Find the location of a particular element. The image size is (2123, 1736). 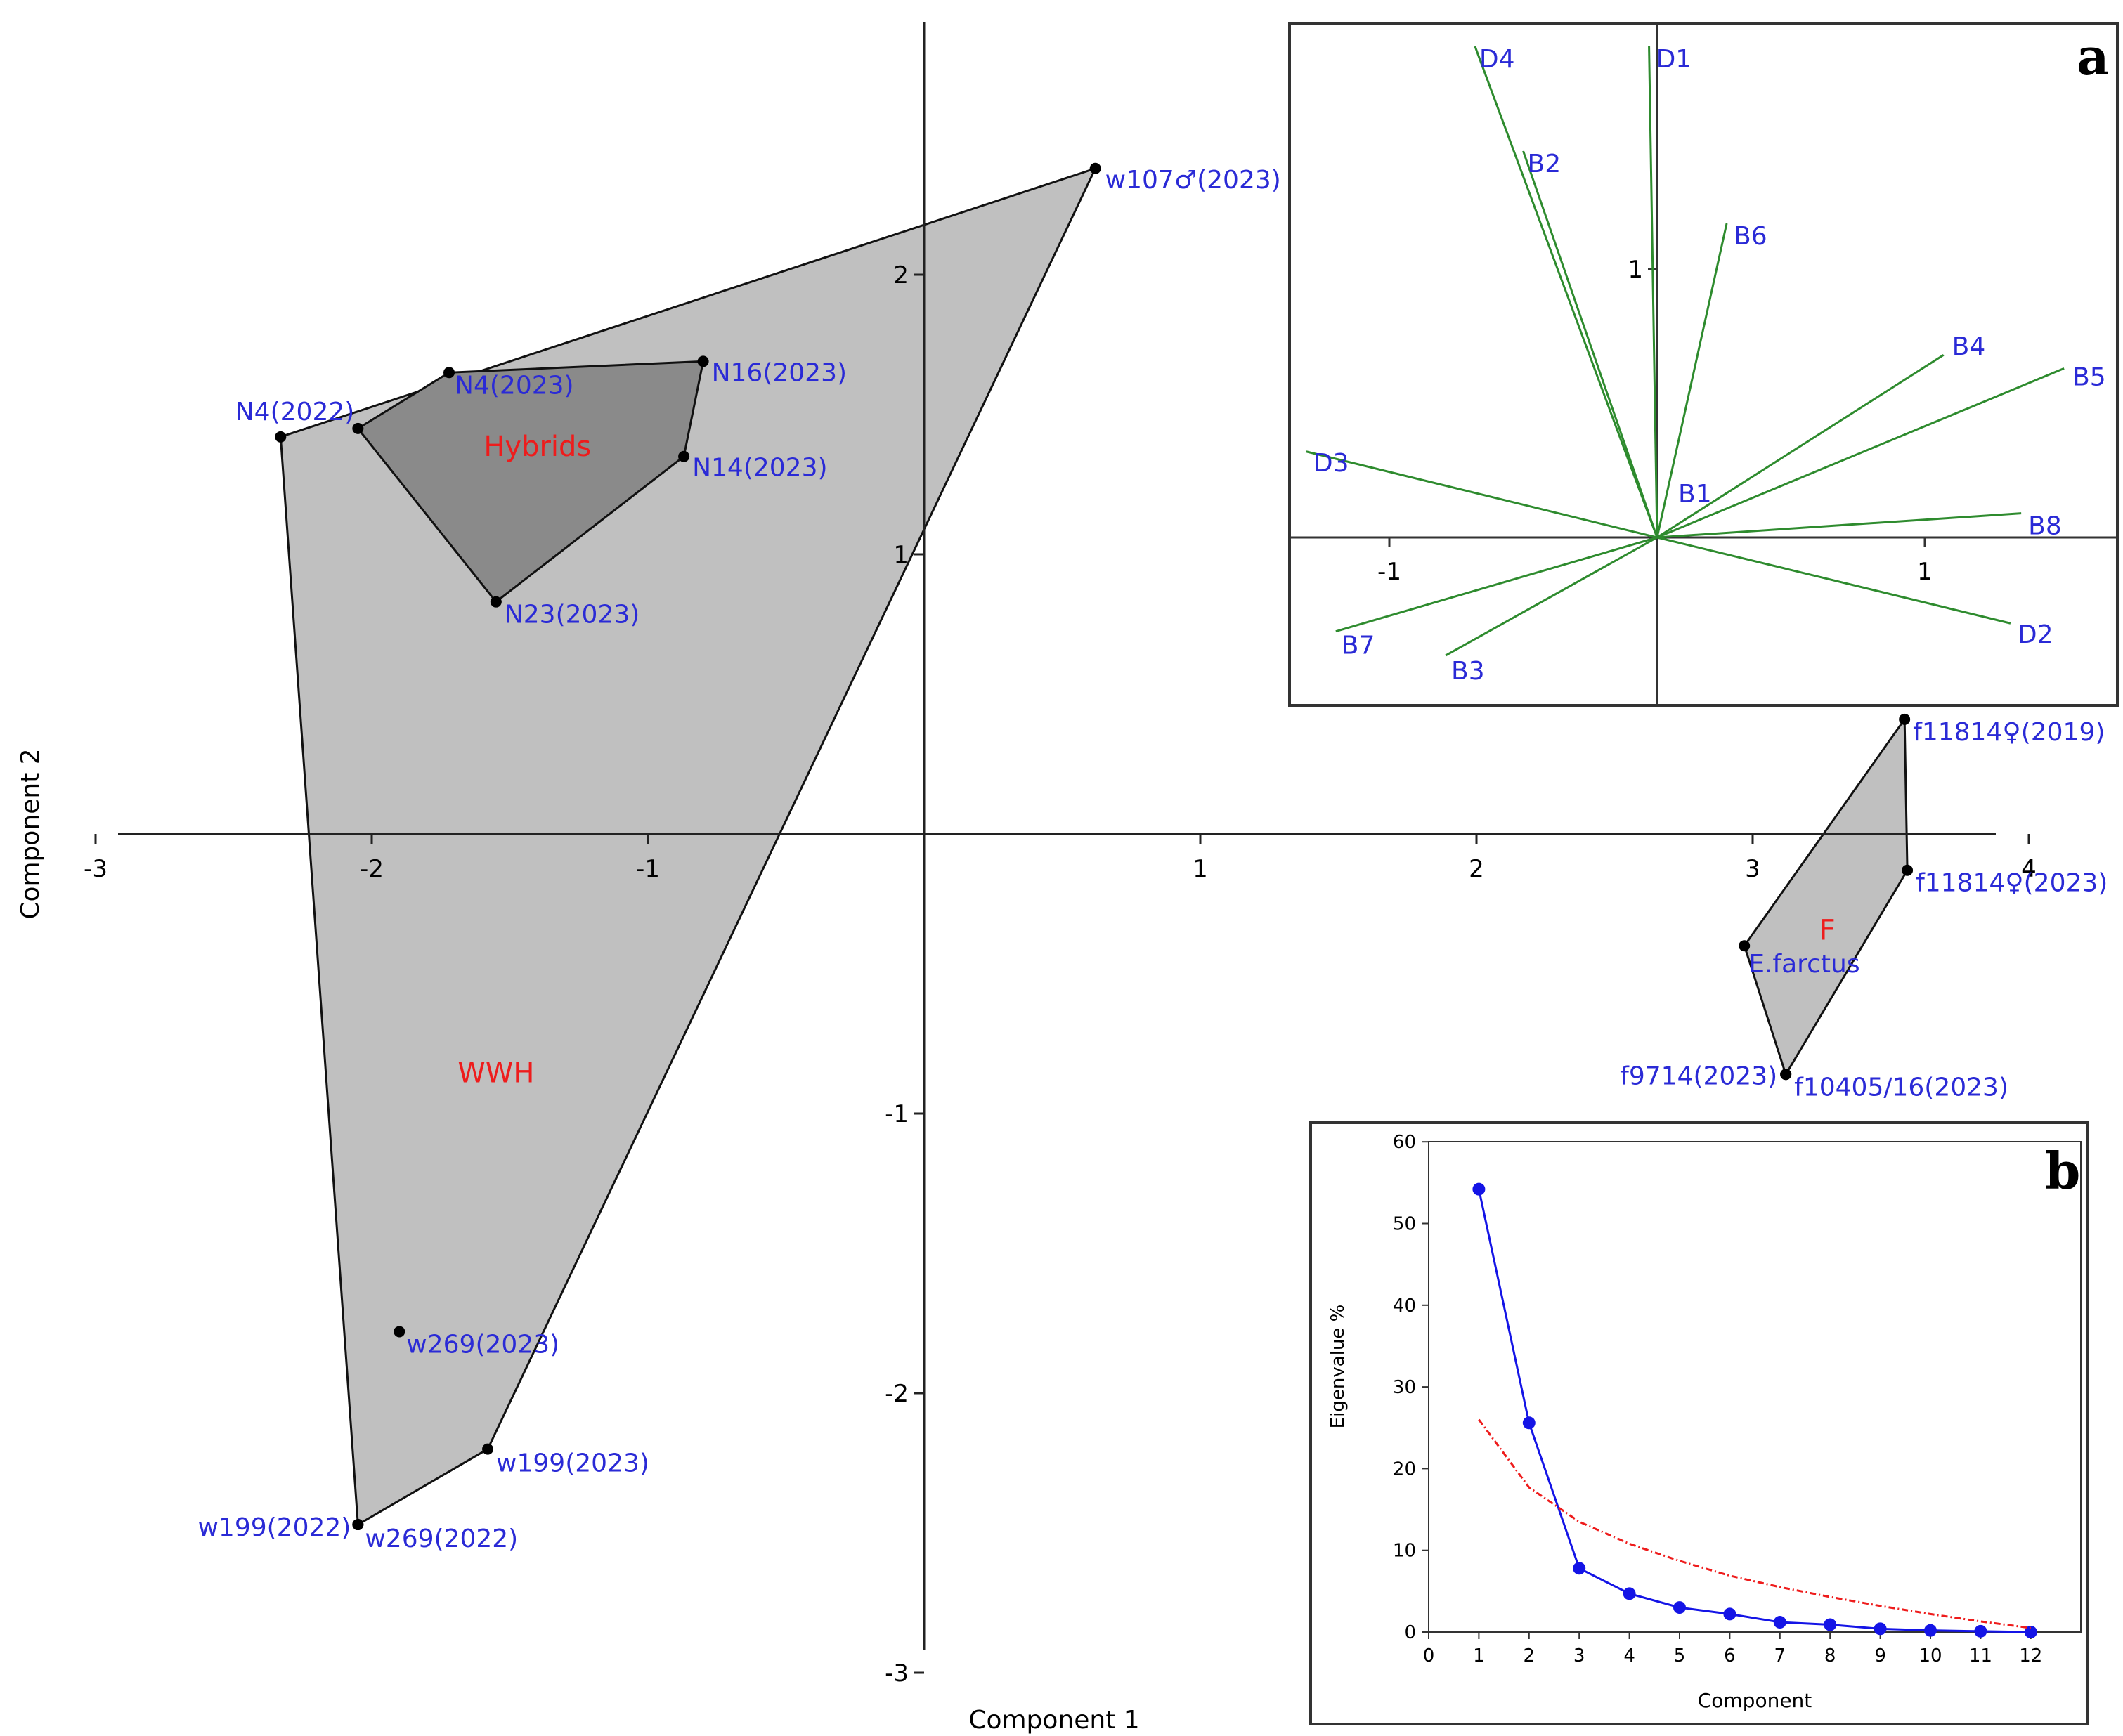

inset-b-x-tick-label: 1 is located at coordinates (1479, 1655).